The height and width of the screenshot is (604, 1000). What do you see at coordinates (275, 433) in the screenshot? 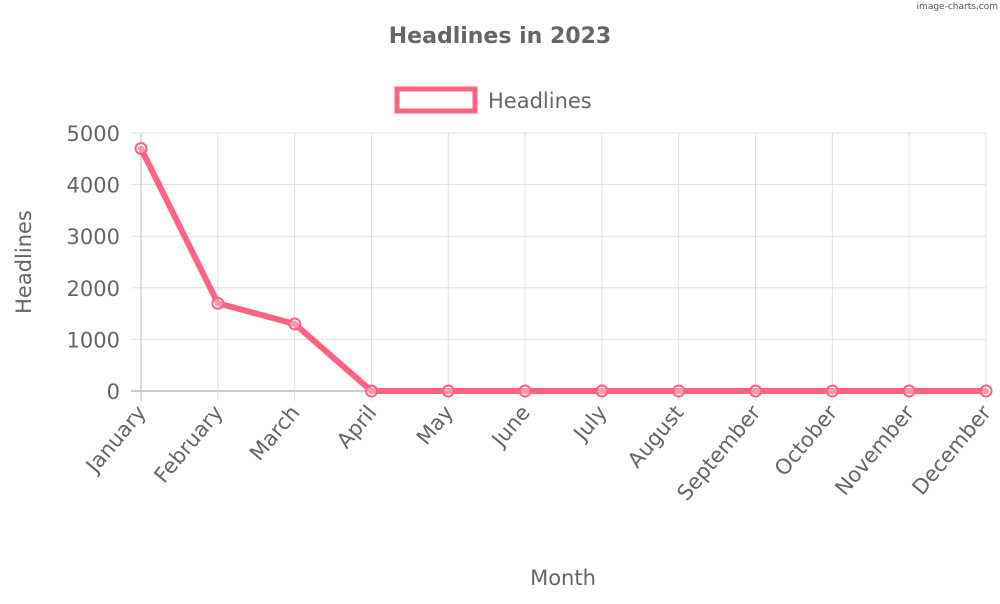
I see `x-tick-label: March` at bounding box center [275, 433].